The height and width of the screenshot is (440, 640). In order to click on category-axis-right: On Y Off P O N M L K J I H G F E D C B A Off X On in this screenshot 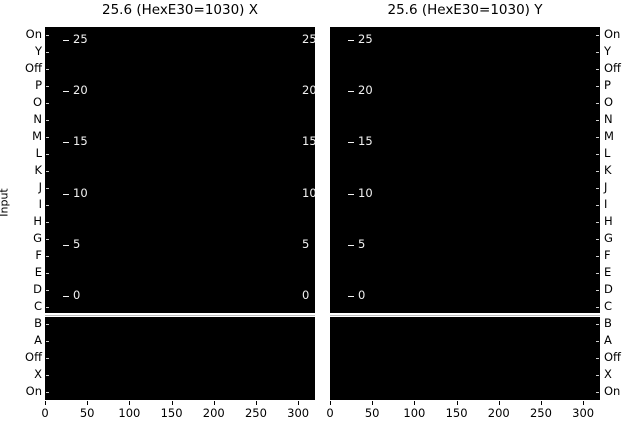, I will do `click(622, 213)`.